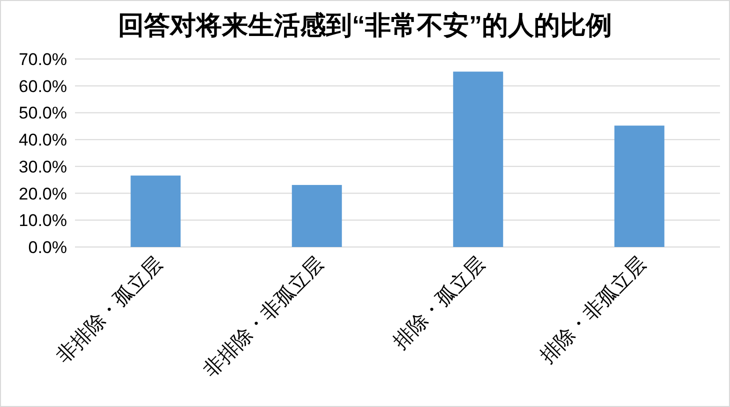 Image resolution: width=730 pixels, height=407 pixels. What do you see at coordinates (42, 166) in the screenshot?
I see `y-tick-label: 30.0%` at bounding box center [42, 166].